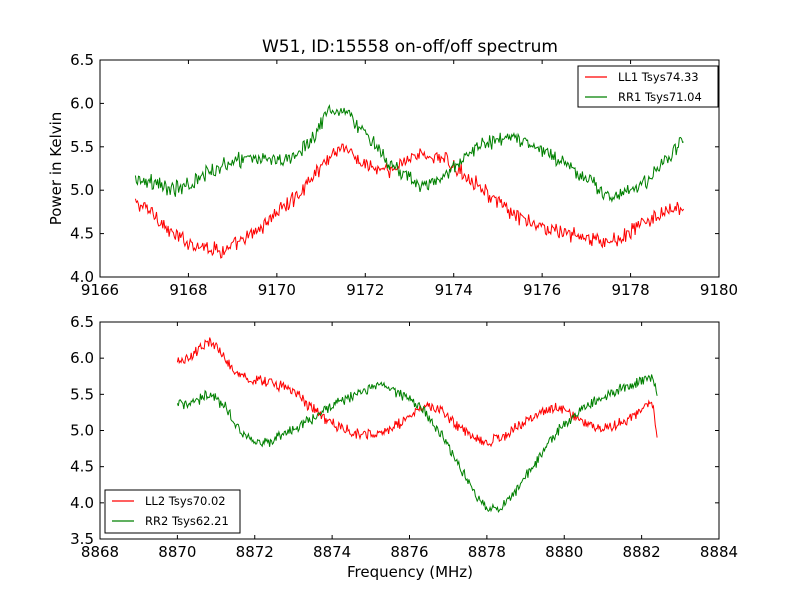  What do you see at coordinates (255, 552) in the screenshot?
I see `x-tick-label: 8872` at bounding box center [255, 552].